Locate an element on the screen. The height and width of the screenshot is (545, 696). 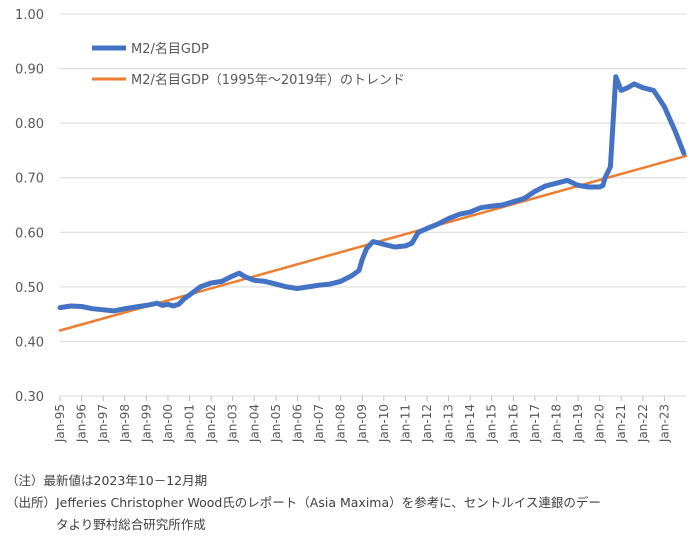
x-tick-label: Jan-02 is located at coordinates (211, 423).